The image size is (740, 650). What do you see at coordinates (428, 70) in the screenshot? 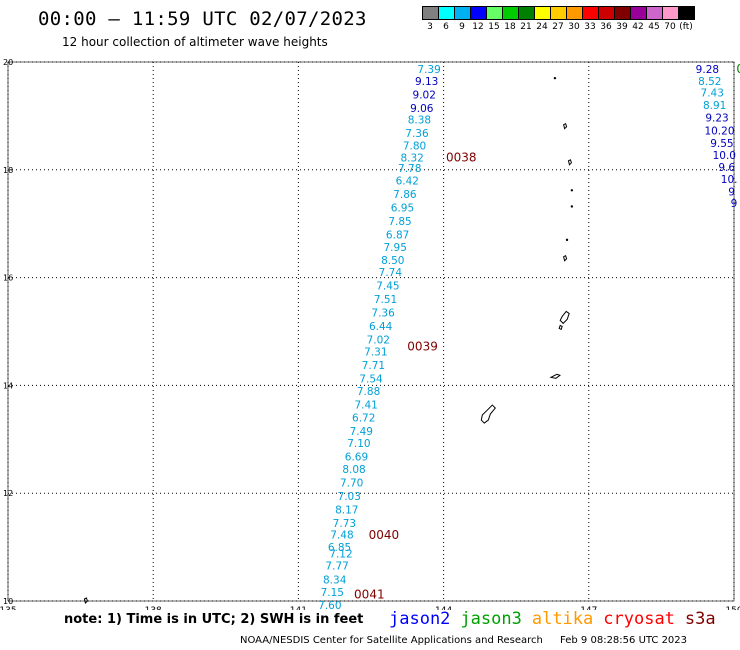
I see `wave-height-label: 7.39` at bounding box center [428, 70].